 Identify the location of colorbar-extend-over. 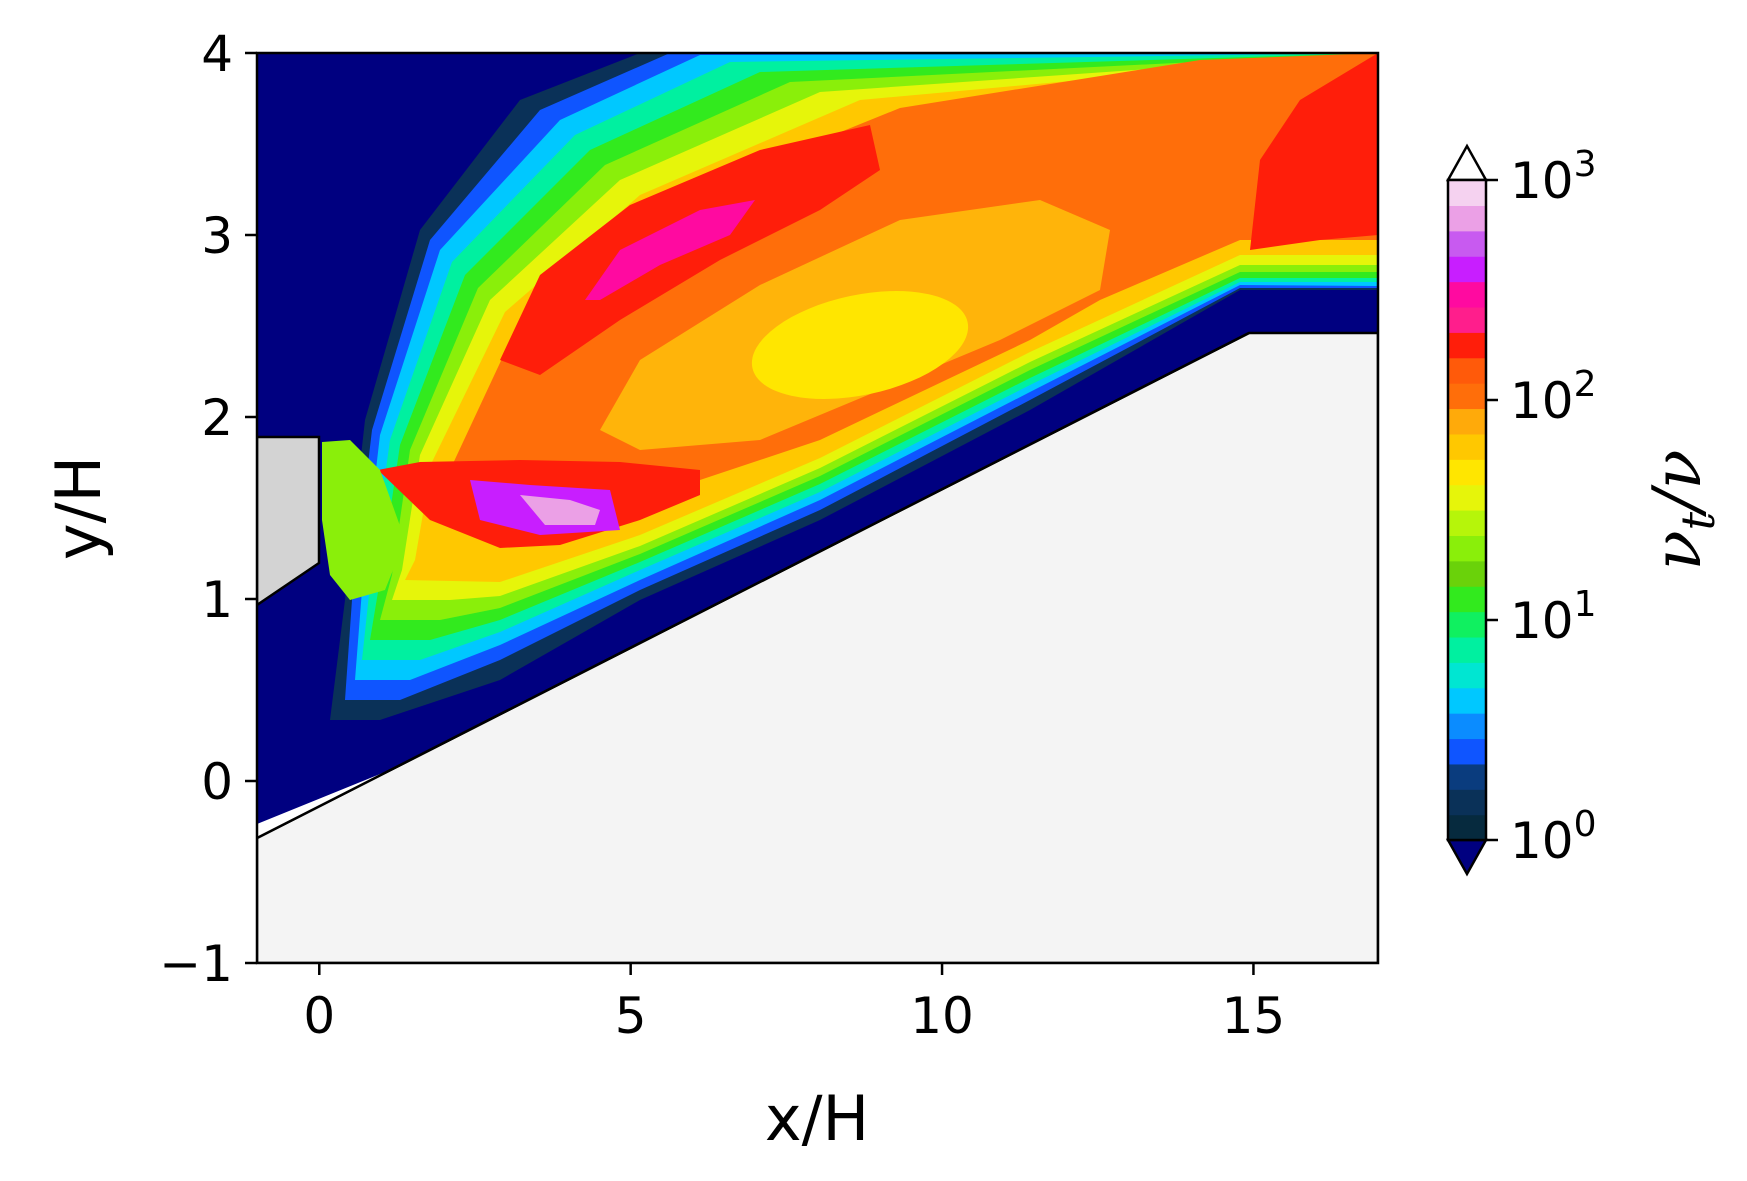
(1467, 162).